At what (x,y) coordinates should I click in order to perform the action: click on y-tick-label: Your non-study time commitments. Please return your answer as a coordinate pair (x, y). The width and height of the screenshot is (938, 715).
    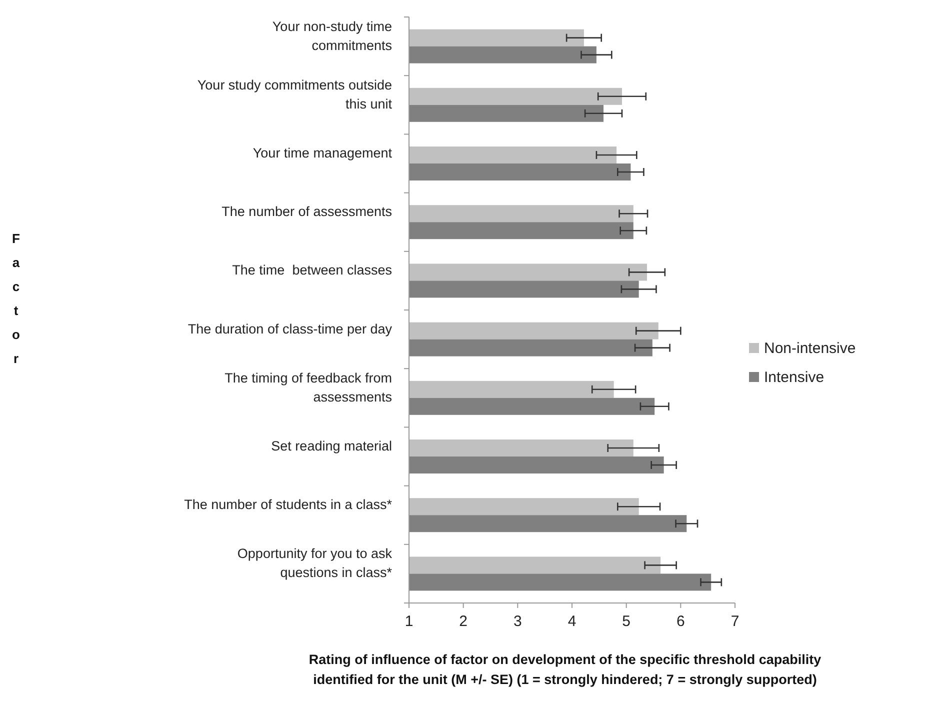
    Looking at the image, I should click on (332, 35).